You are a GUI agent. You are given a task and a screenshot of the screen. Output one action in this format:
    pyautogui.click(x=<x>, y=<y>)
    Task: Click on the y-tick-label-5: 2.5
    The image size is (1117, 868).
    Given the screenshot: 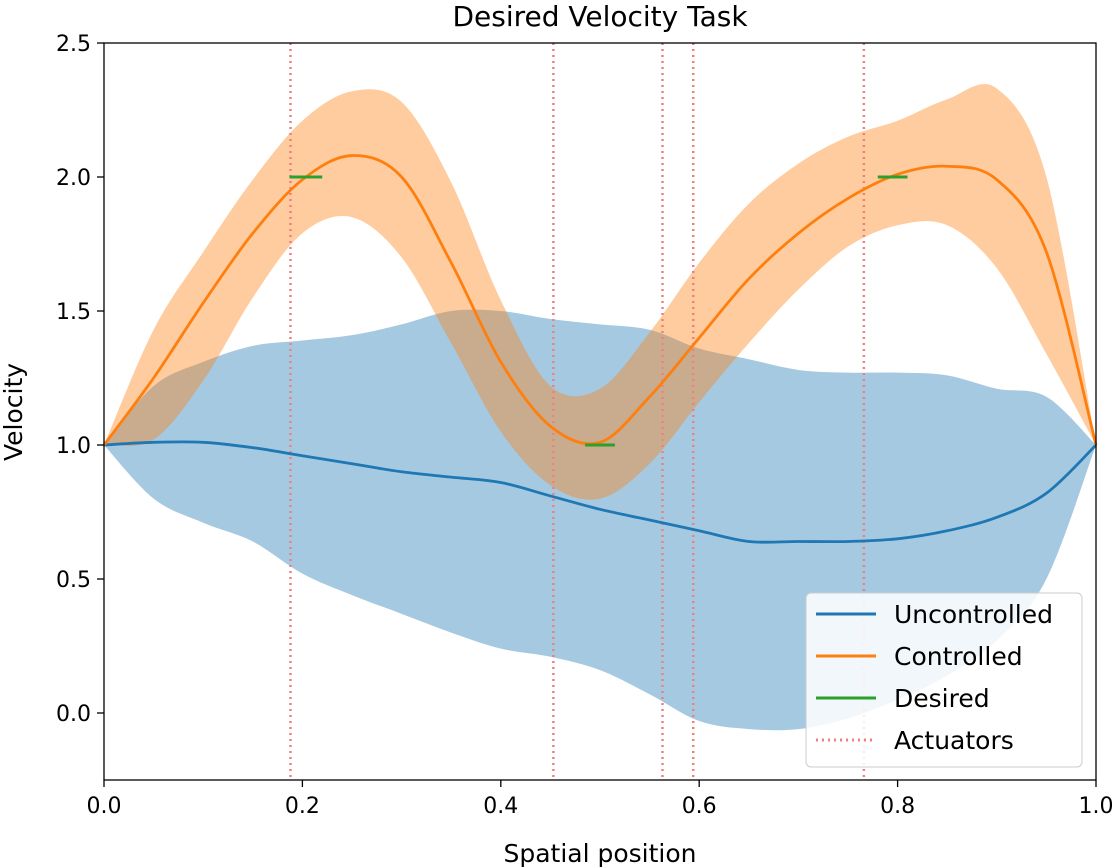 What is the action you would take?
    pyautogui.click(x=73, y=44)
    